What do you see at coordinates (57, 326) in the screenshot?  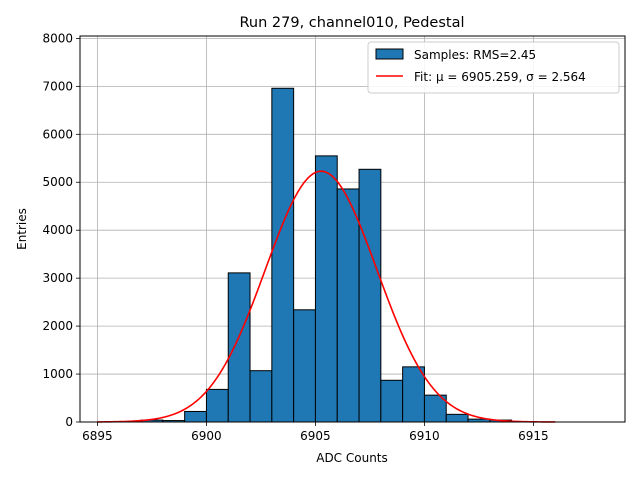 I see `y-tick-label: 2000` at bounding box center [57, 326].